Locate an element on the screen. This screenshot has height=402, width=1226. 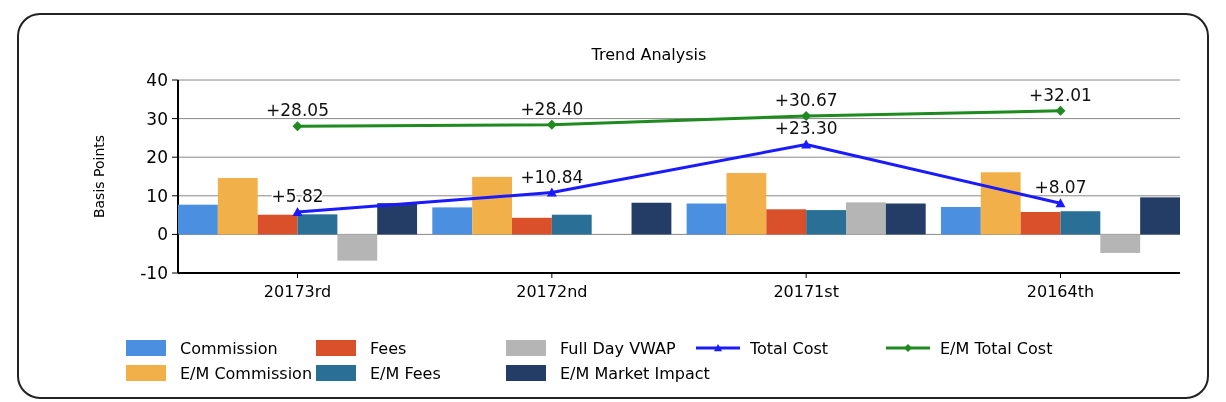
legend-label: E/M Commission is located at coordinates (246, 373).